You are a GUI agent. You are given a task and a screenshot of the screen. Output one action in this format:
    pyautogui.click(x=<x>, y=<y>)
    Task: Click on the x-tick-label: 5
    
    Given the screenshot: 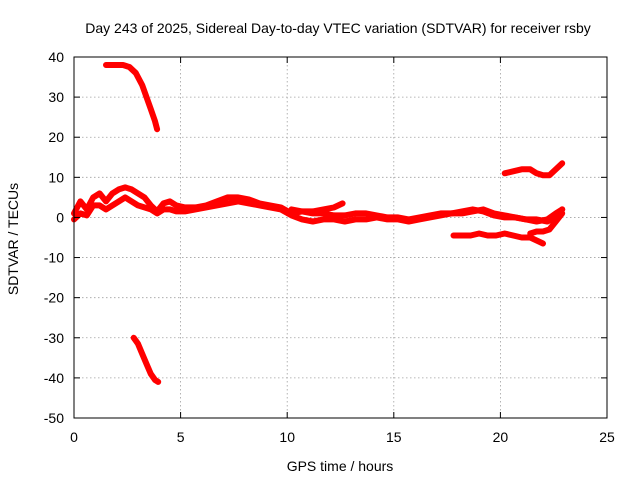 What is the action you would take?
    pyautogui.click(x=181, y=437)
    